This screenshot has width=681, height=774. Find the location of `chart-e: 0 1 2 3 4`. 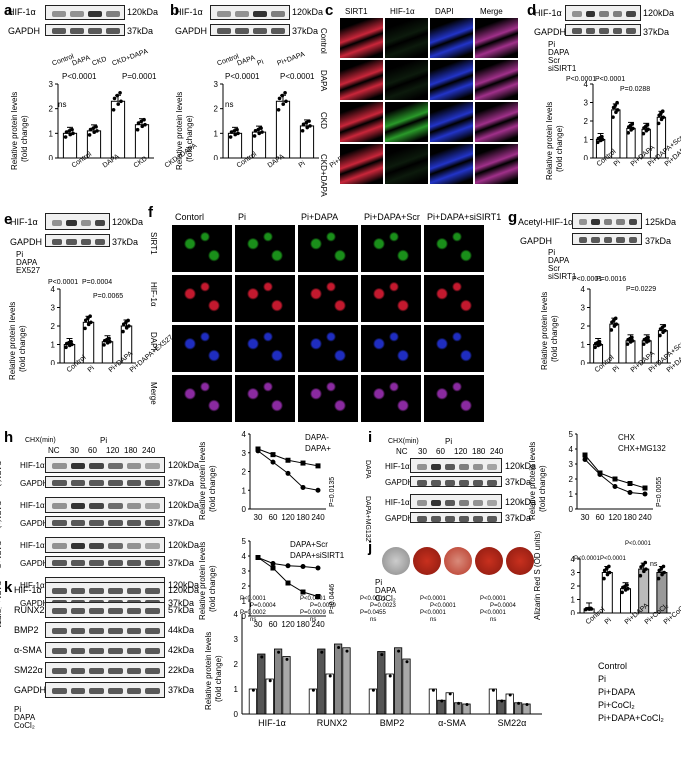

chart-e: 0 1 2 3 4 is located at coordinates (93, 325).